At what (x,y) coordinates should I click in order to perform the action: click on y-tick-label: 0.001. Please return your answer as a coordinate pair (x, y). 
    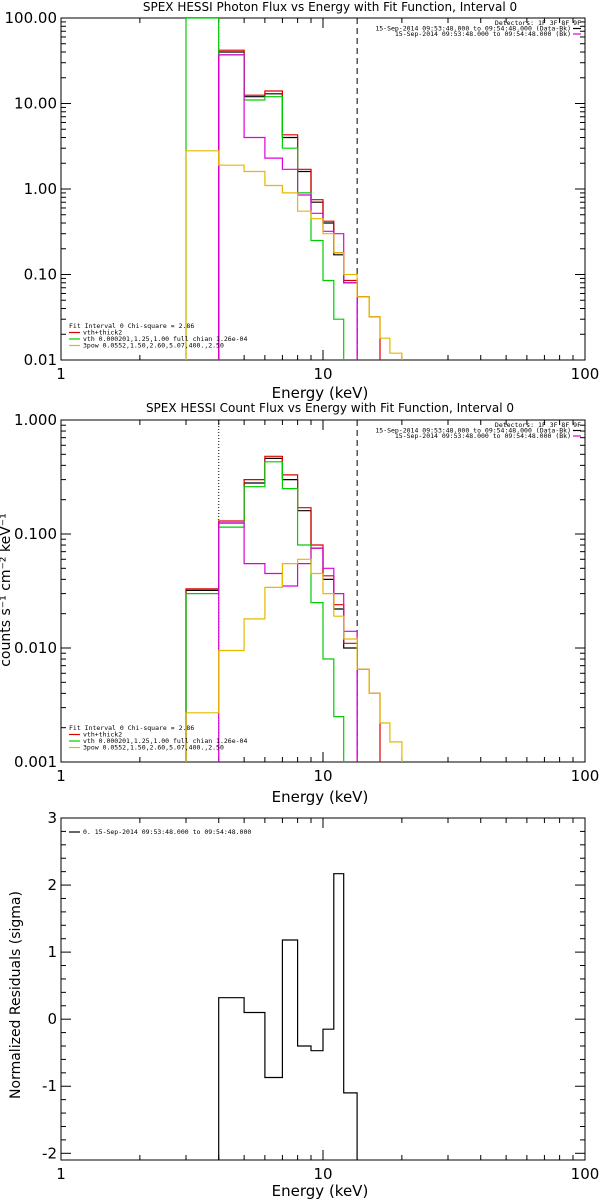
    Looking at the image, I should click on (35, 762).